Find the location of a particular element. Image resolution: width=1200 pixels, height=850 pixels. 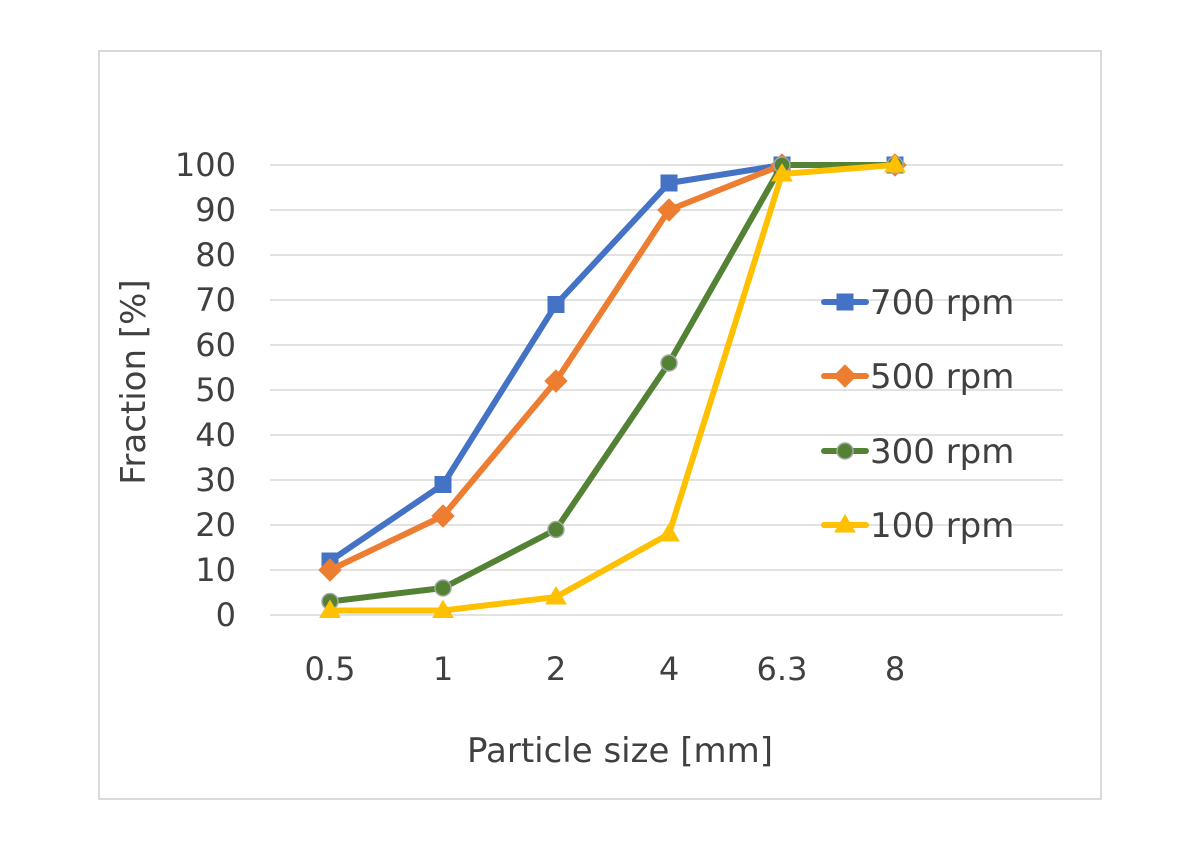

x-axis-title: Particle size [mm] is located at coordinates (620, 751).